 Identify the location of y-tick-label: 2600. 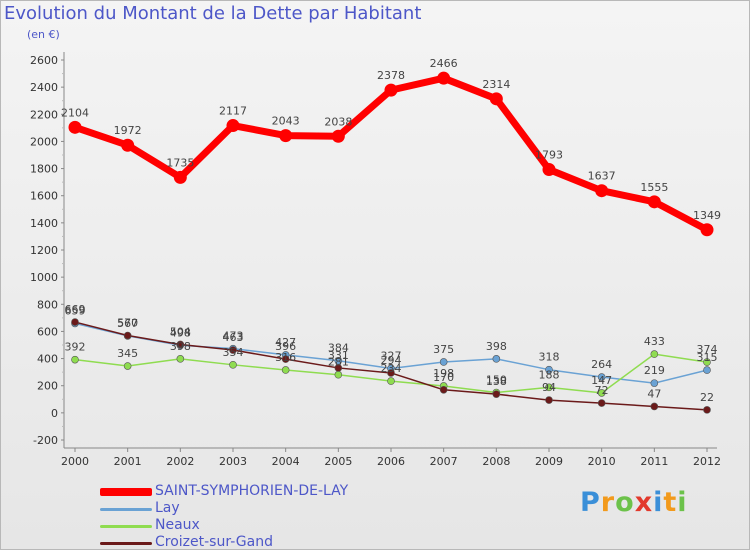
(44, 60).